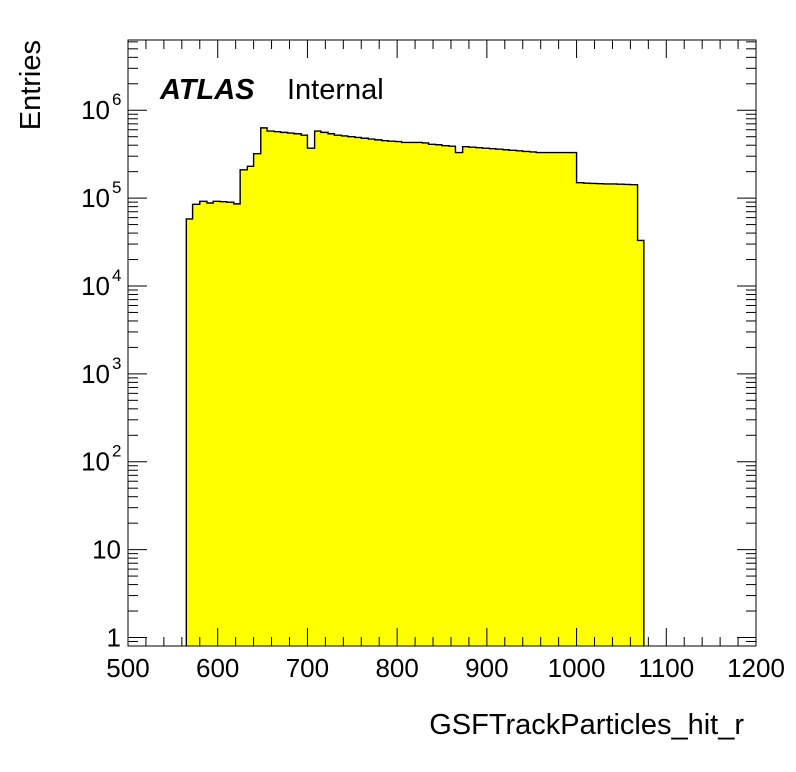  Describe the element at coordinates (335, 90) in the screenshot. I see `atlas-sublabel: Internal` at that location.